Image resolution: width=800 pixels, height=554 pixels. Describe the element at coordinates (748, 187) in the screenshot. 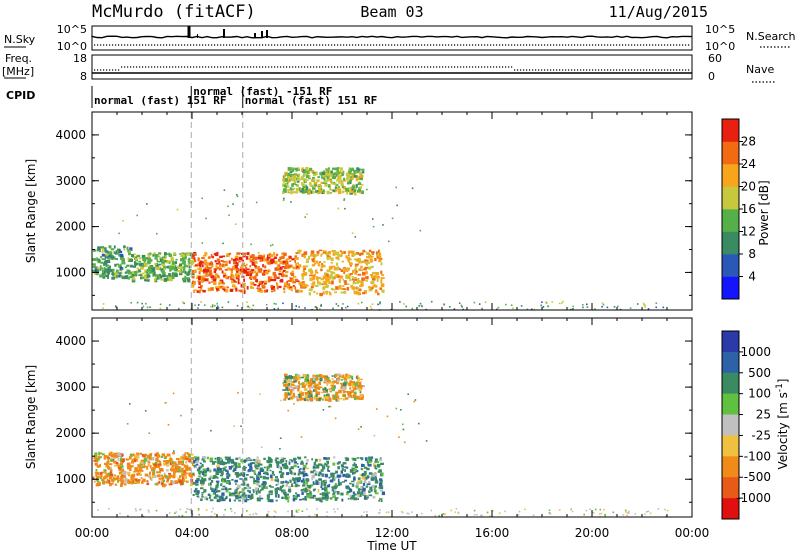

I see `power-colorbar-tick-label: 20` at that location.